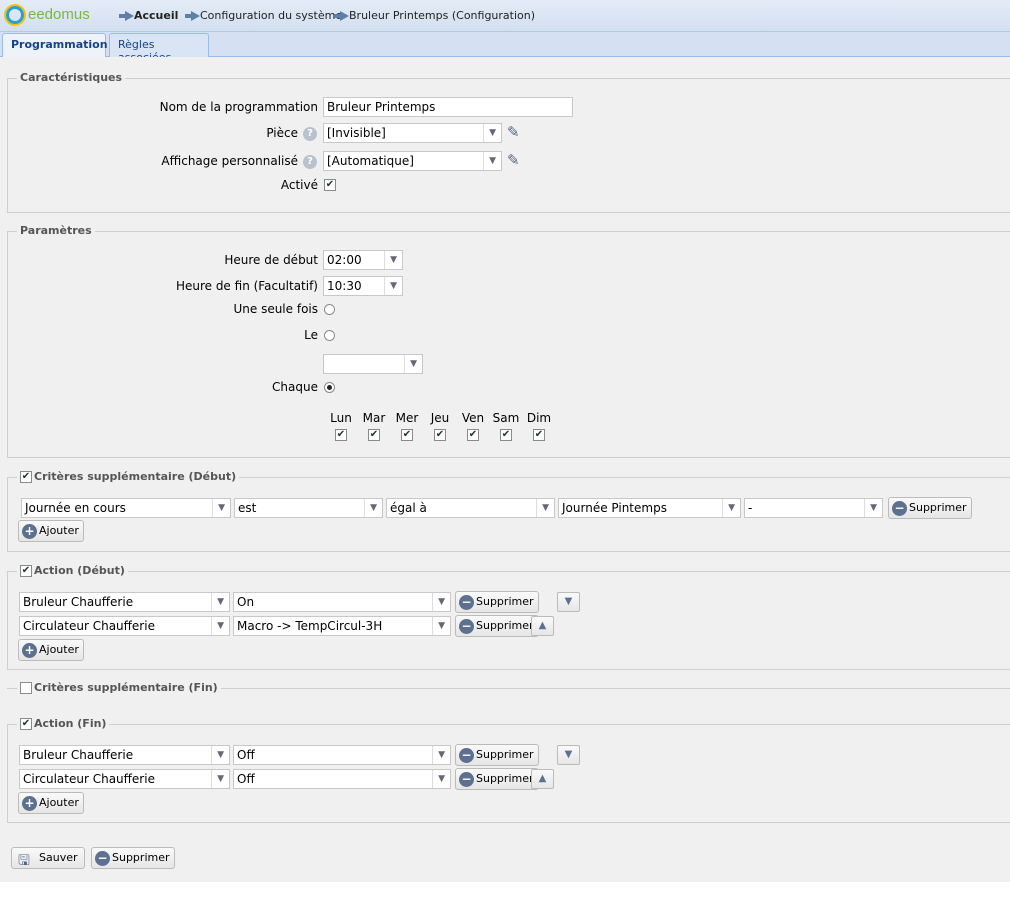 The image size is (1010, 902). I want to click on heure-debut-select: 02:00 ▼, so click(363, 260).